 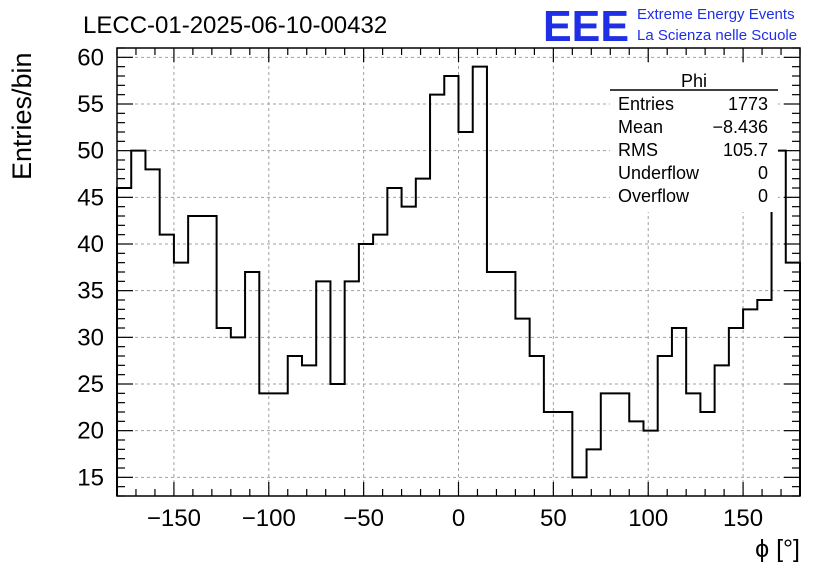 What do you see at coordinates (90, 197) in the screenshot?
I see `y-tick-label: 45` at bounding box center [90, 197].